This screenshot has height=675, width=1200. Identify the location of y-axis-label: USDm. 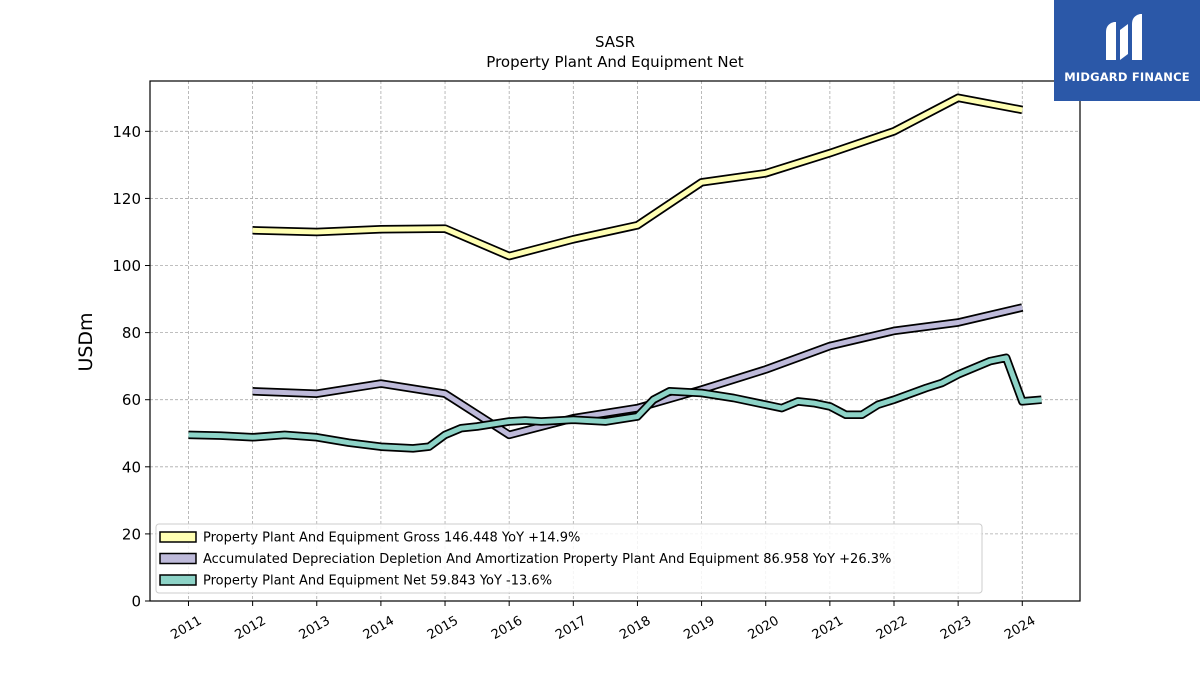
(86, 341).